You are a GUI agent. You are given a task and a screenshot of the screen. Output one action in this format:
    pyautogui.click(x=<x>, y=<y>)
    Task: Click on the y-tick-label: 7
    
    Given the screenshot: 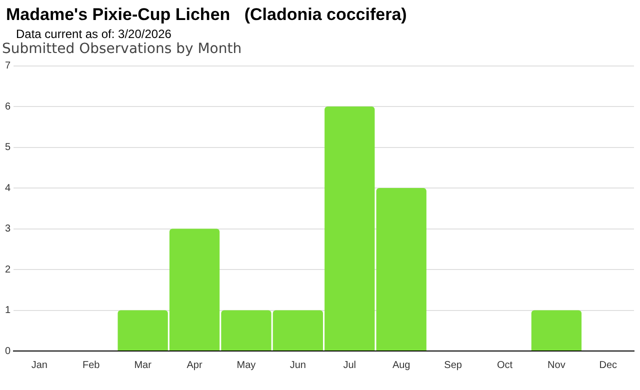 What is the action you would take?
    pyautogui.click(x=8, y=66)
    